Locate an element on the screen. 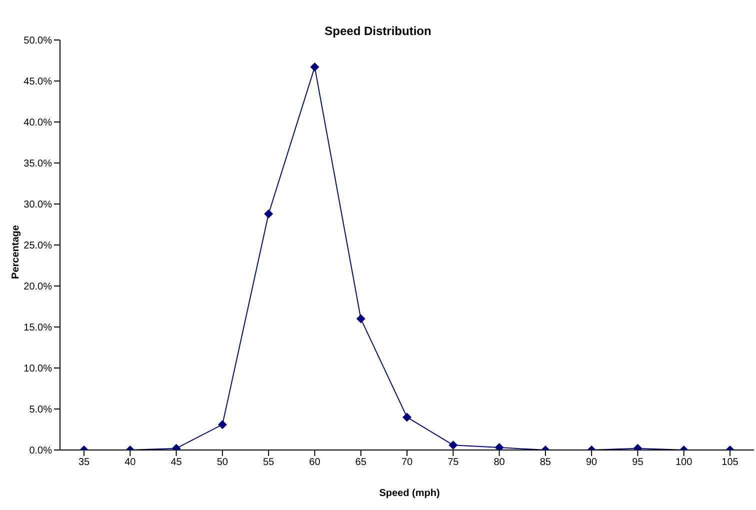 This screenshot has height=510, width=756. y-tick-label: 10.0% is located at coordinates (38, 369).